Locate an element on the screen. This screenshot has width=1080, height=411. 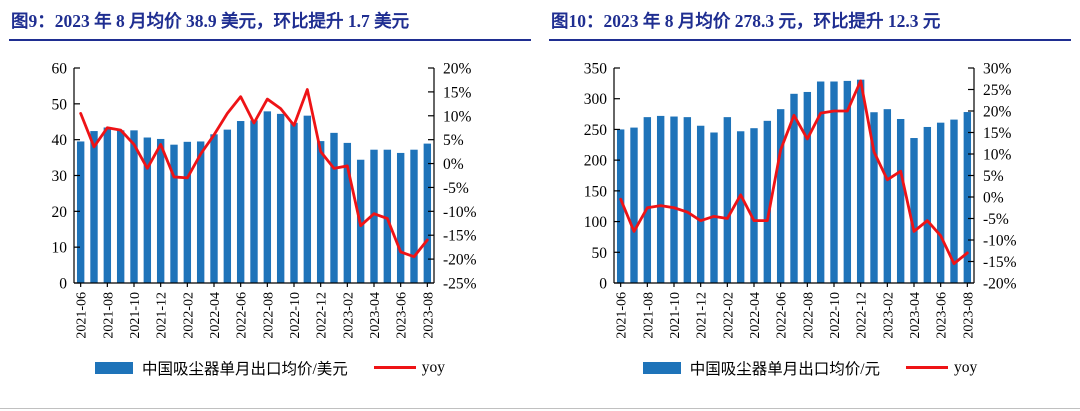
y-axis-label: 350 is located at coordinates (596, 68).